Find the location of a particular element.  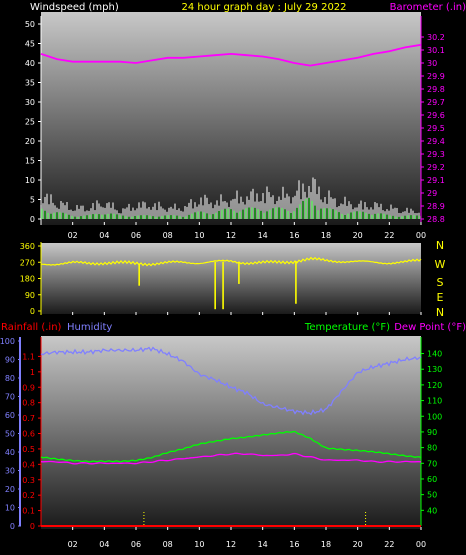

direction-y-tick-label: 0 is located at coordinates (32, 311).